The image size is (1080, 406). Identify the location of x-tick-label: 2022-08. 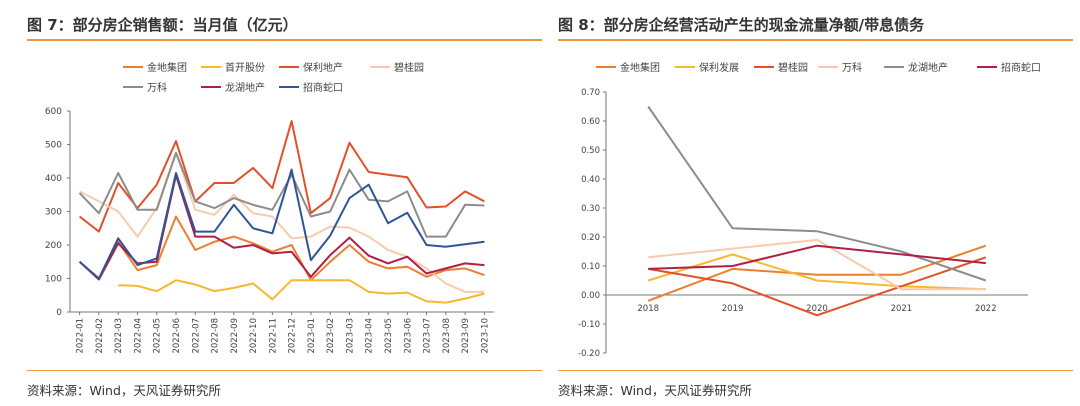
(216, 336).